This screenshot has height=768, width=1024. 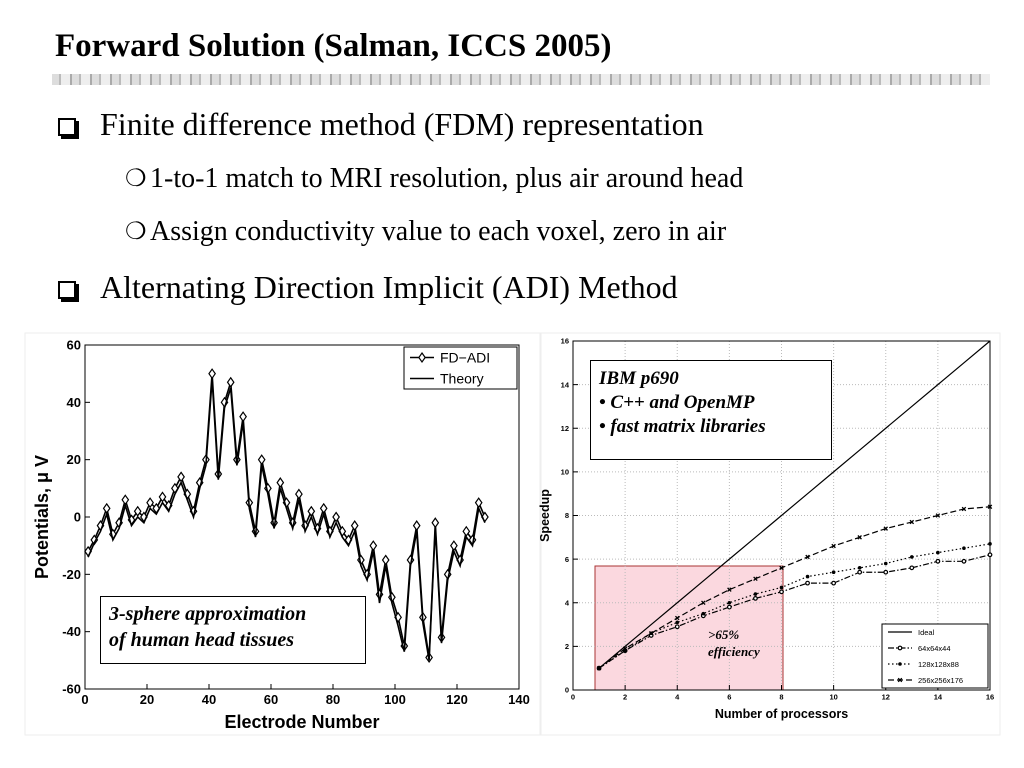 I want to click on annotation: efficiency, so click(x=734, y=651).